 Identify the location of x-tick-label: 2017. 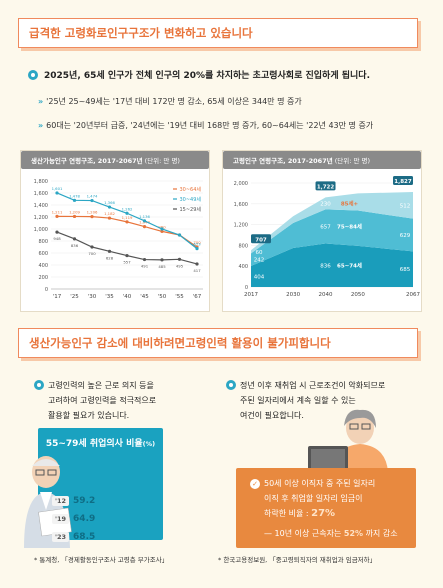
(251, 295).